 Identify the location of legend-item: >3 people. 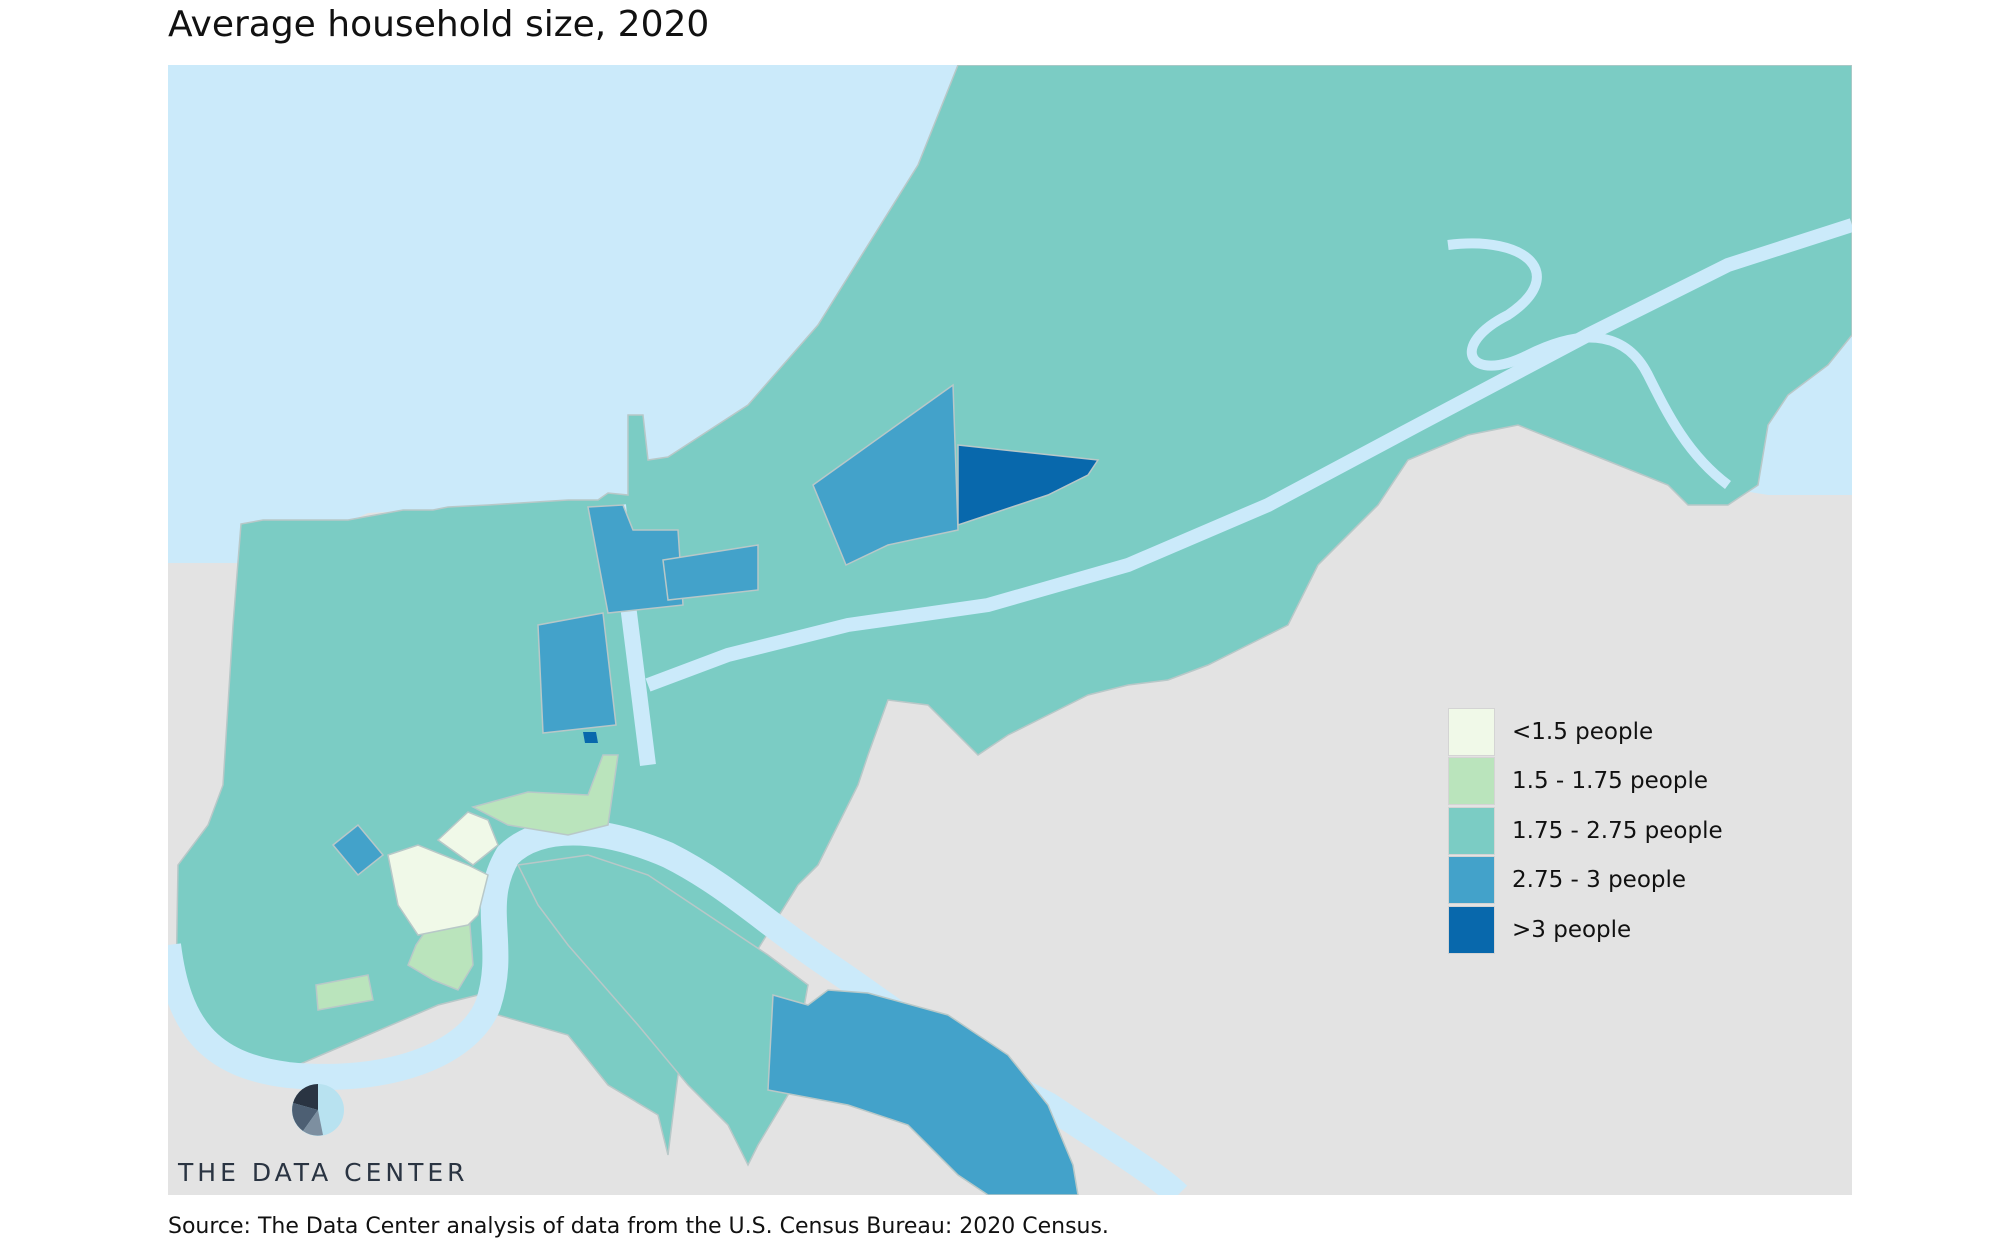
(1585, 930).